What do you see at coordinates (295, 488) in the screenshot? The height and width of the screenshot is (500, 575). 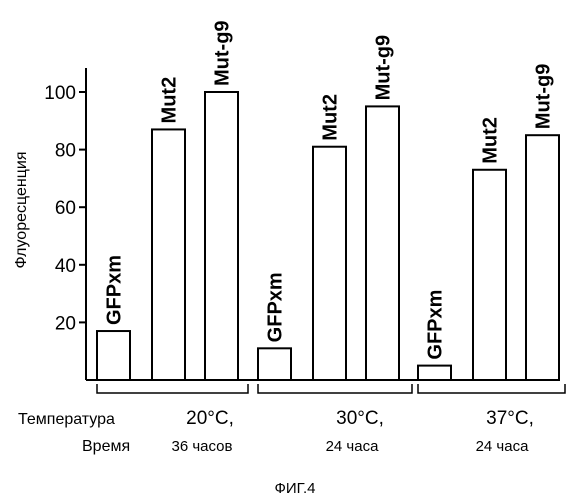 I see `figure-caption: ФИГ.4` at bounding box center [295, 488].